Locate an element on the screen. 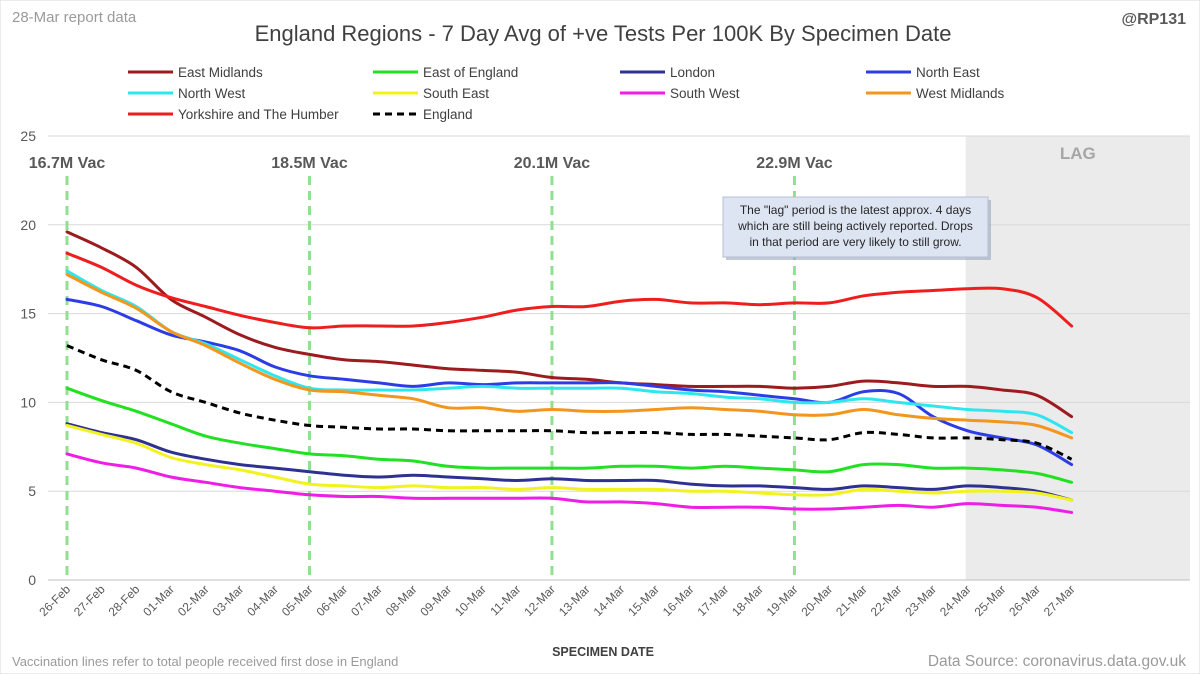 The image size is (1200, 674). legend-label-england: England is located at coordinates (448, 114).